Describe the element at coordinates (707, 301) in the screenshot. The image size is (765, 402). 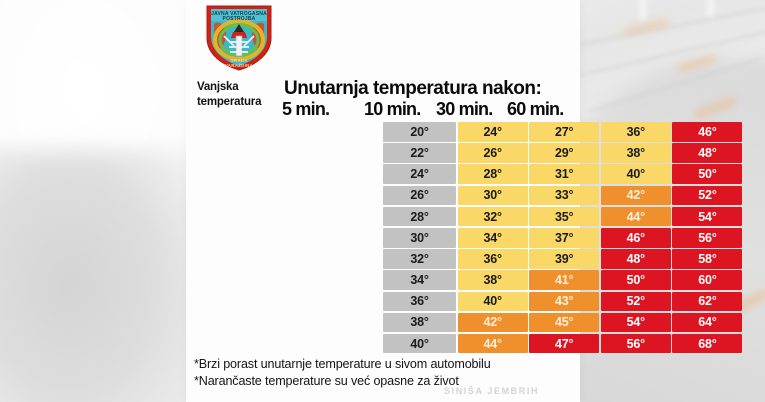
I see `inside-temperature-cell: 62°` at that location.